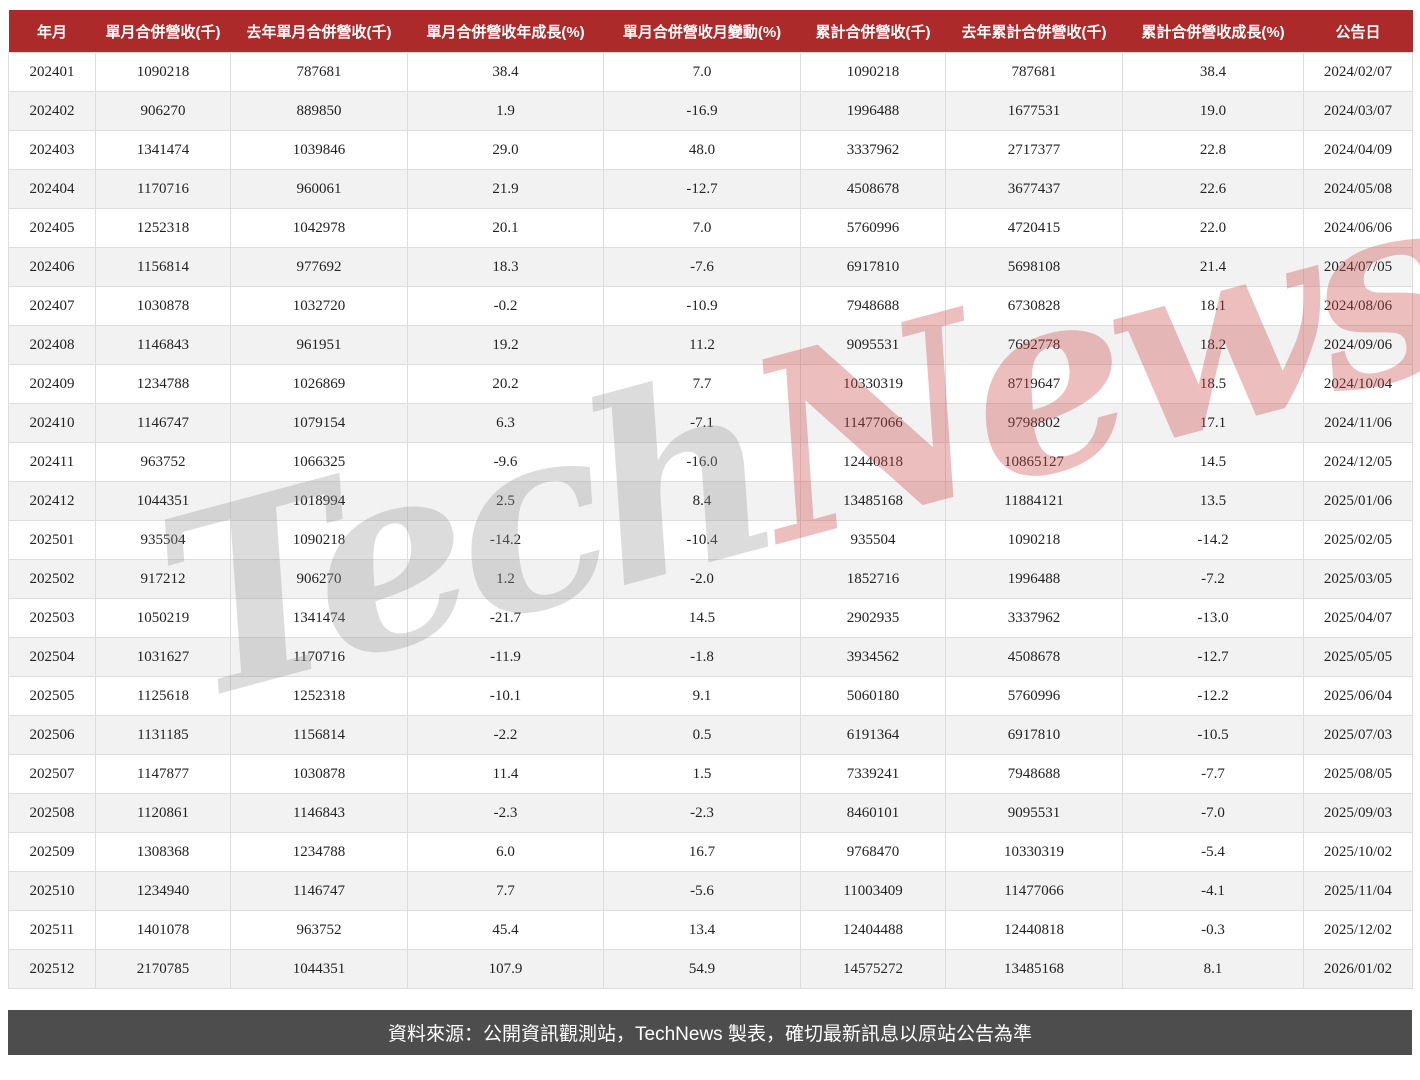 Image resolution: width=1420 pixels, height=1080 pixels. Describe the element at coordinates (163, 540) in the screenshot. I see `cell-monthly-revenue: 935504` at that location.